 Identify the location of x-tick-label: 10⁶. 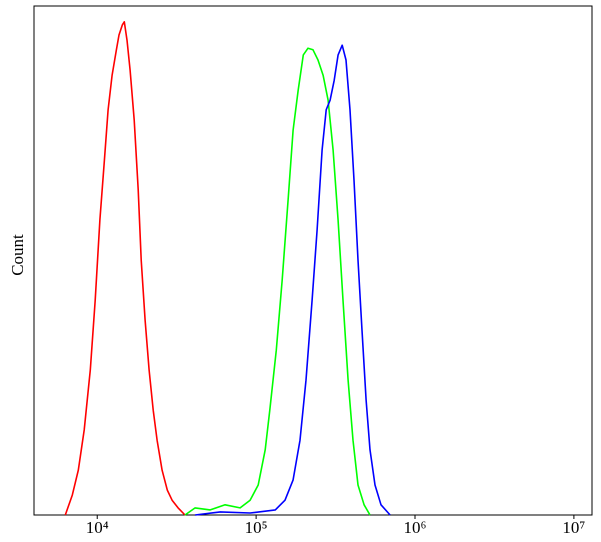
(415, 527).